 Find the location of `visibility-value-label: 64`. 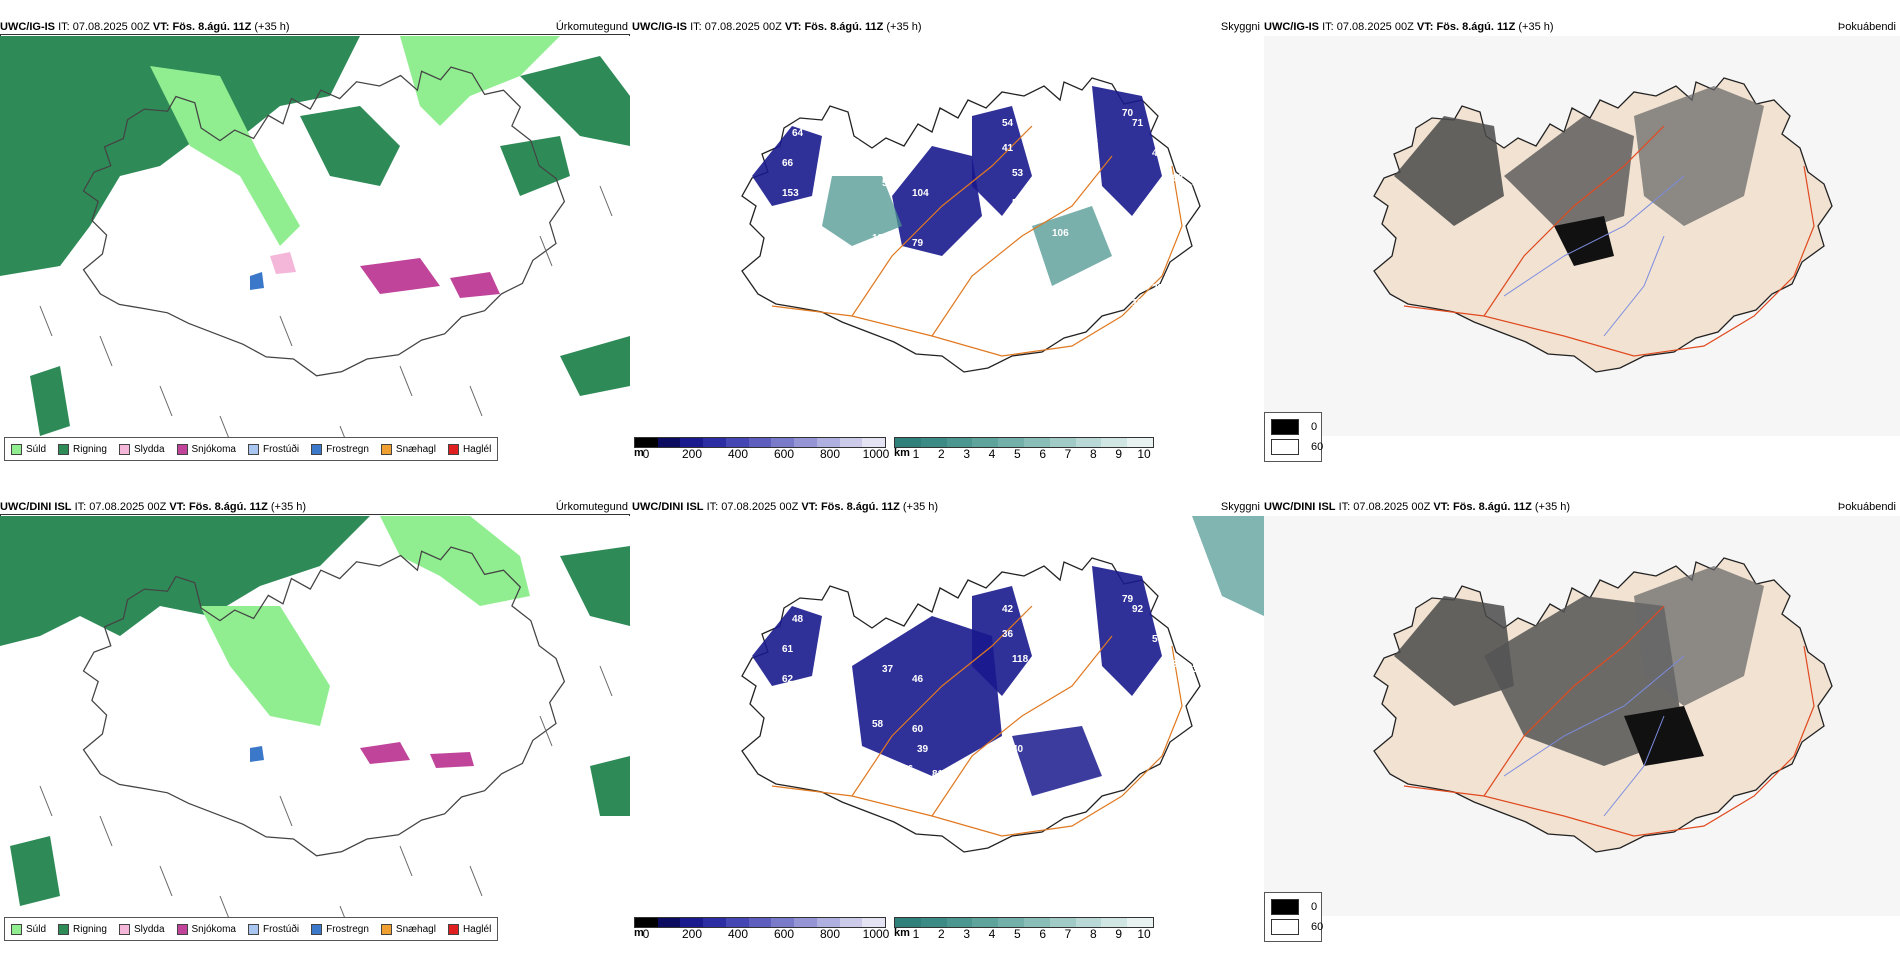

visibility-value-label: 64 is located at coordinates (798, 133).